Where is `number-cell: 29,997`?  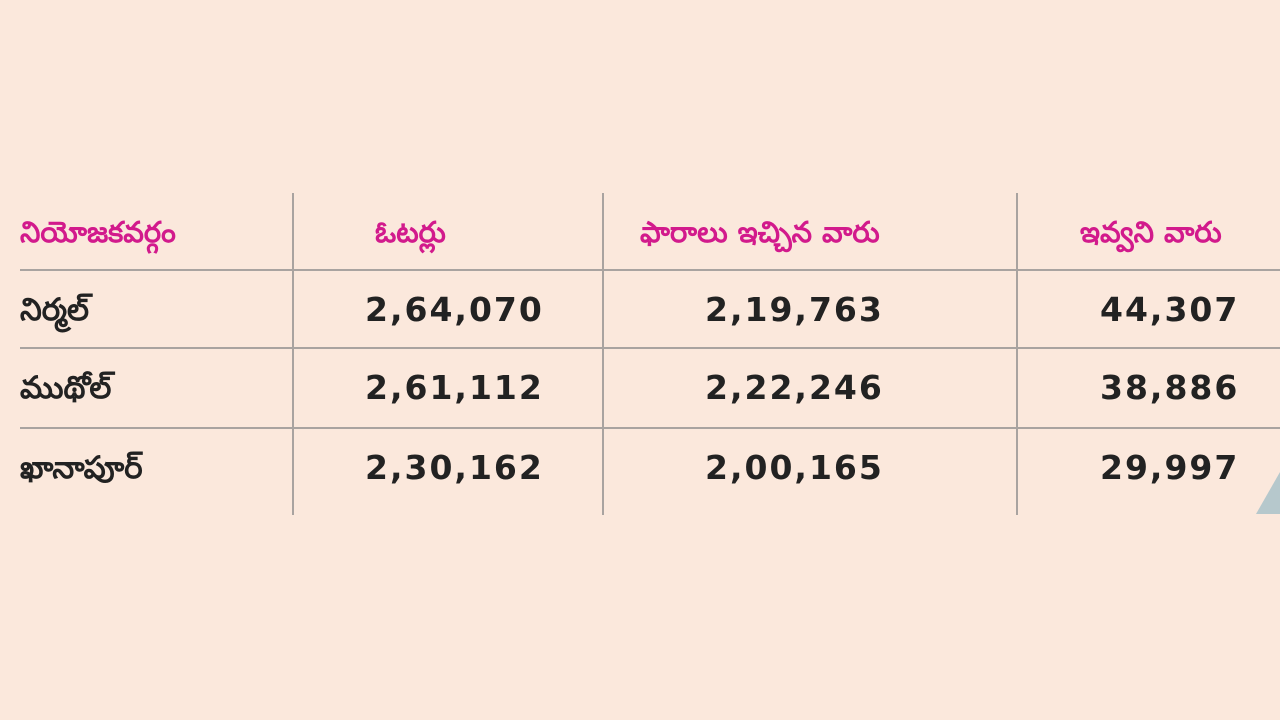
number-cell: 29,997 is located at coordinates (1170, 467).